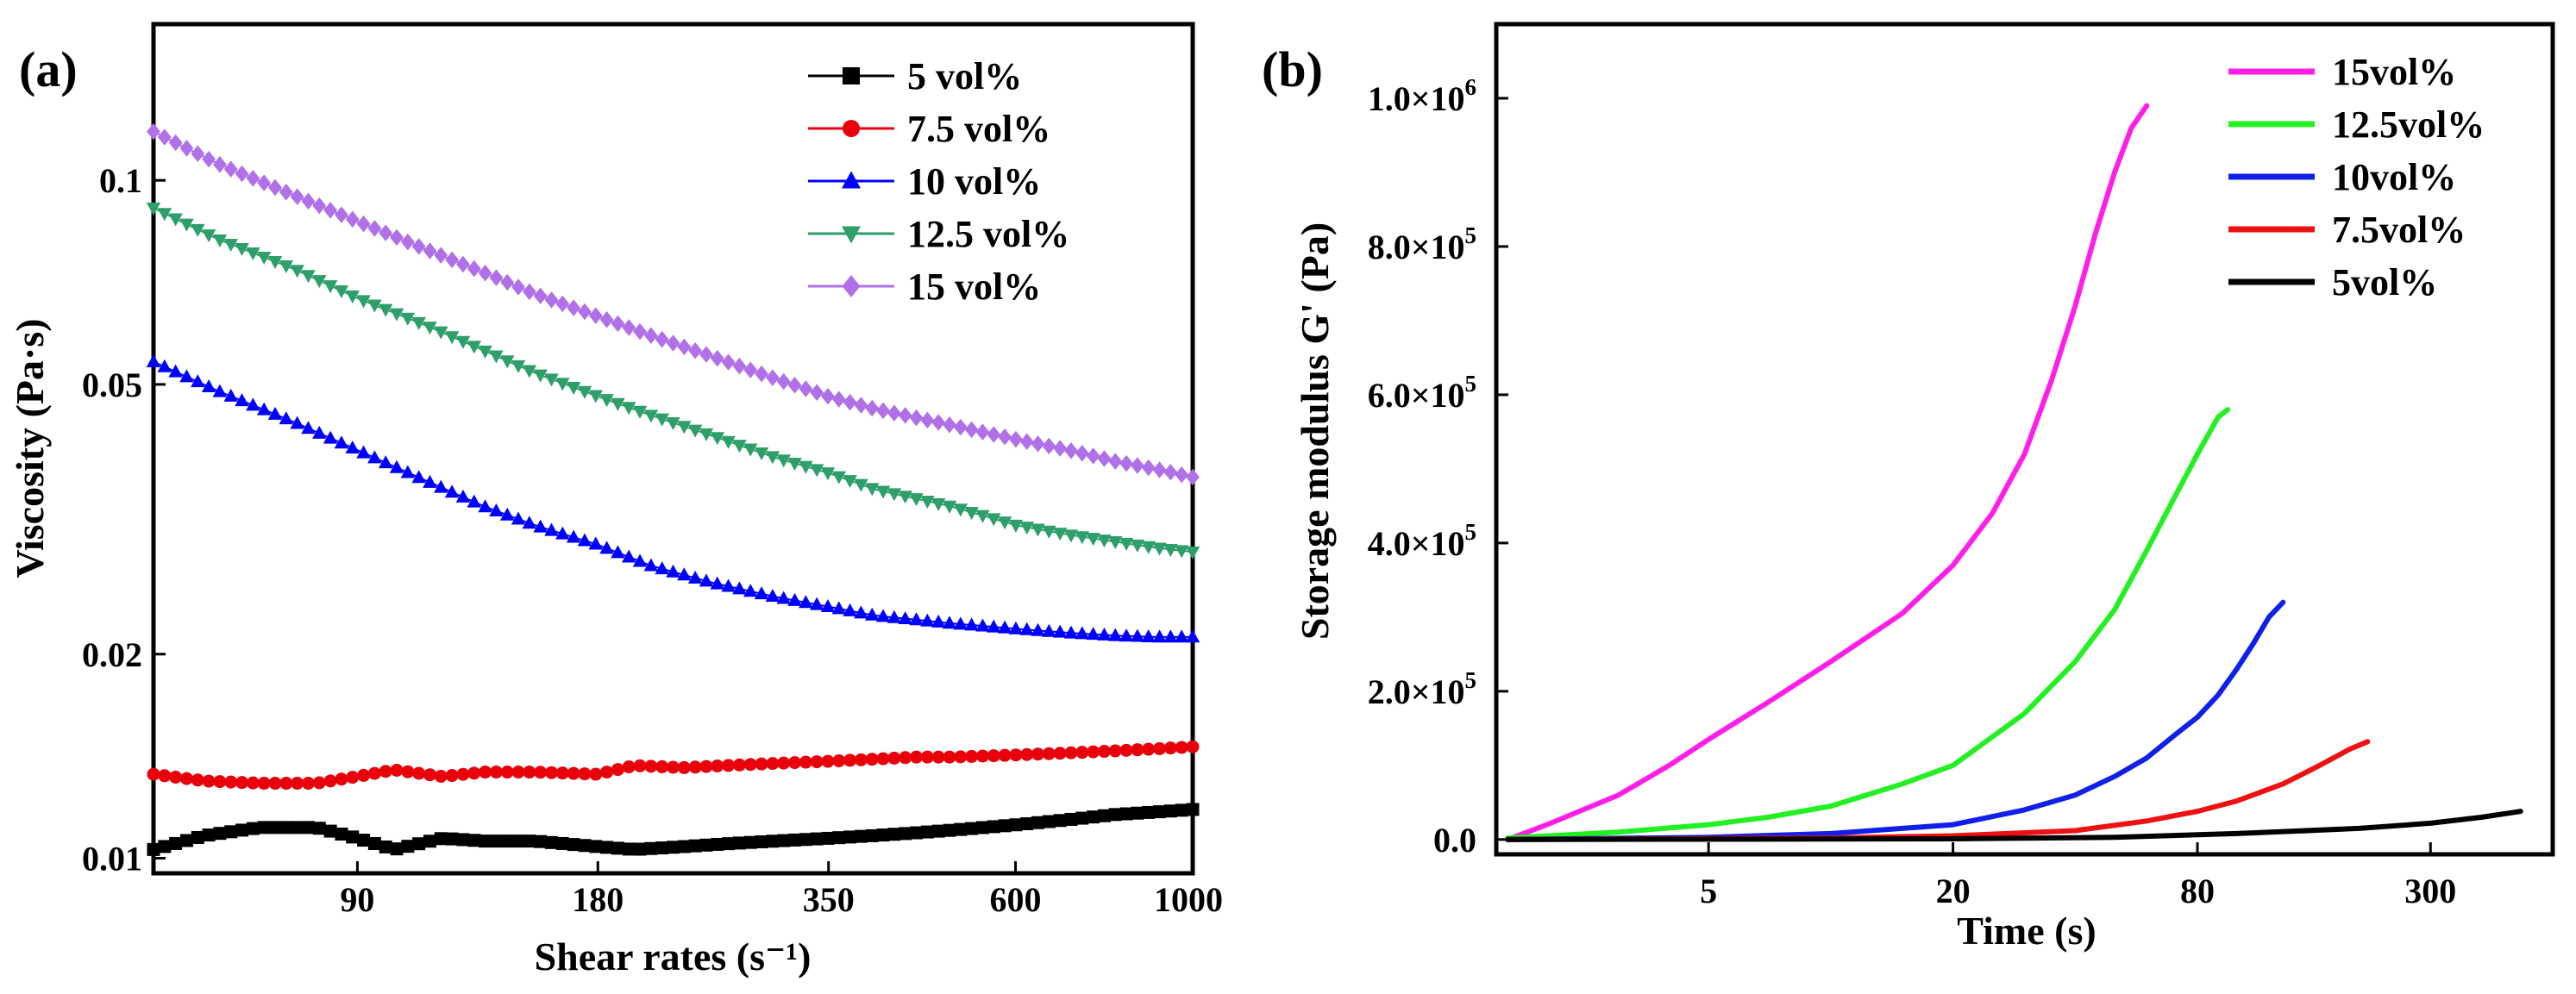 The width and height of the screenshot is (2576, 994). I want to click on legend-item-10vol: 10vol%, so click(2342, 177).